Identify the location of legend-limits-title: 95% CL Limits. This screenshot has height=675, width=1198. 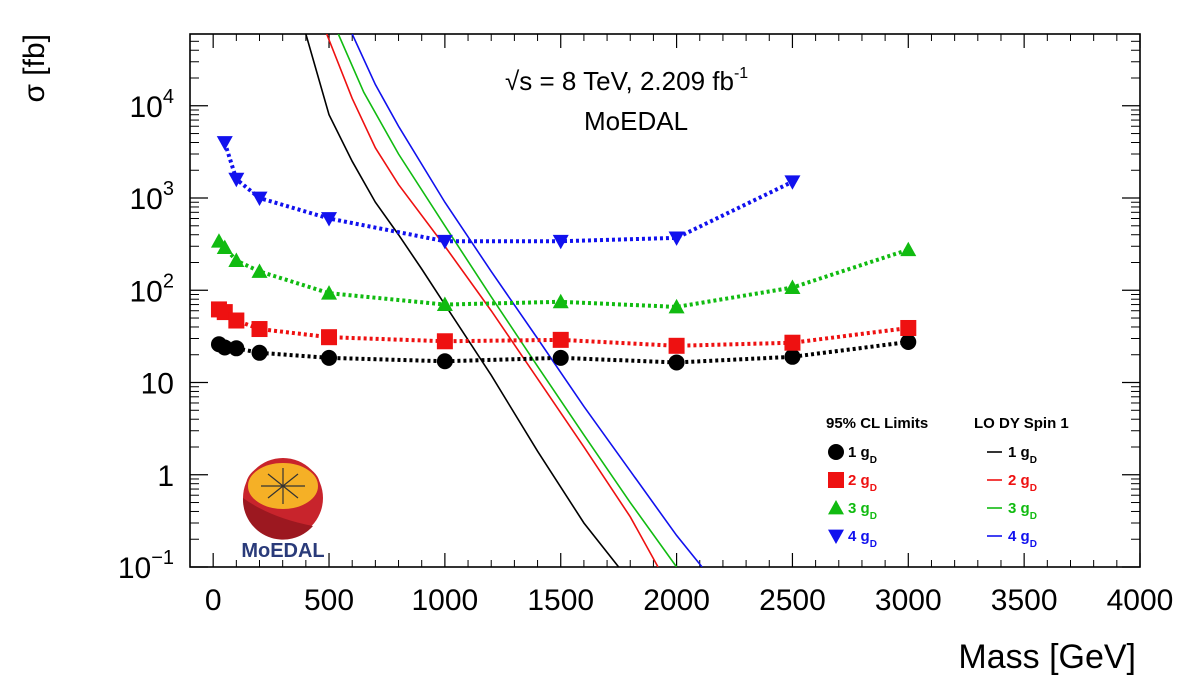
(877, 423).